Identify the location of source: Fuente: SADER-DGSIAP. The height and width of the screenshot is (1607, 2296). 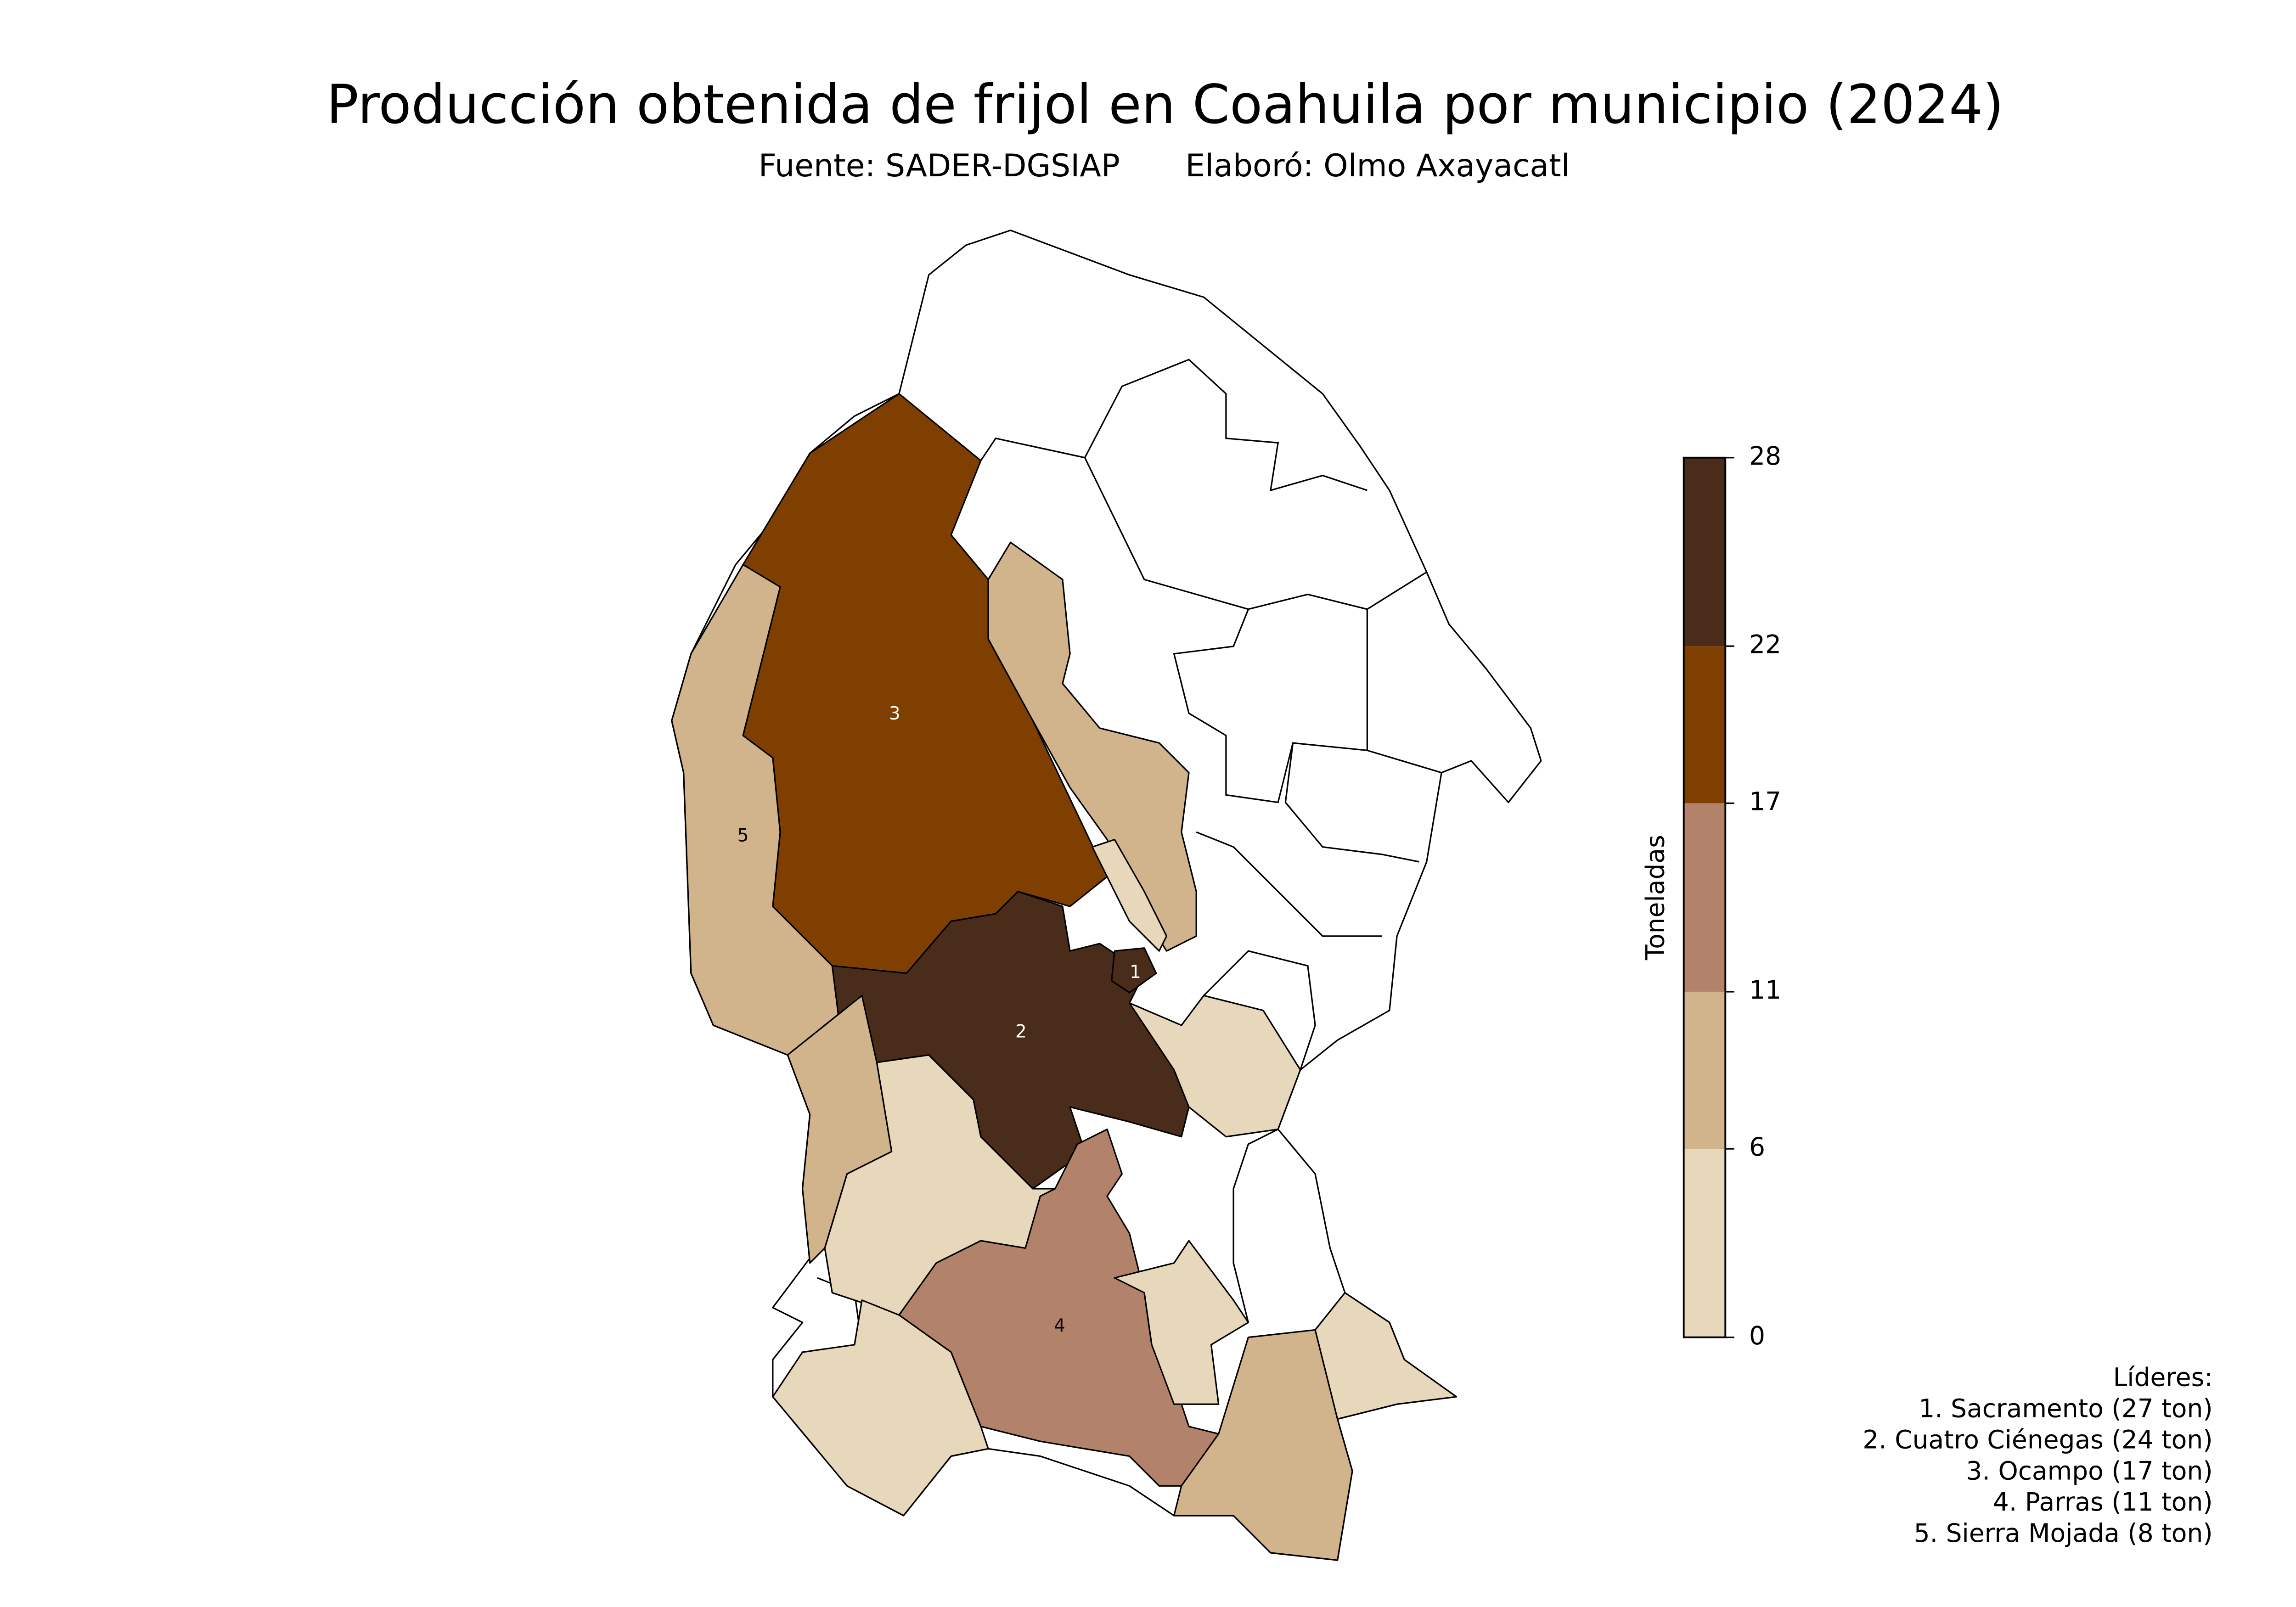
(939, 166).